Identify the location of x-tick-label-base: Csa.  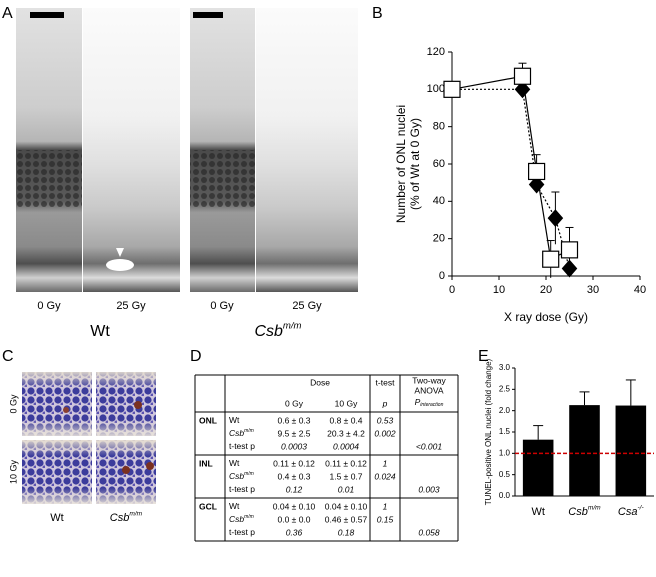
(628, 512).